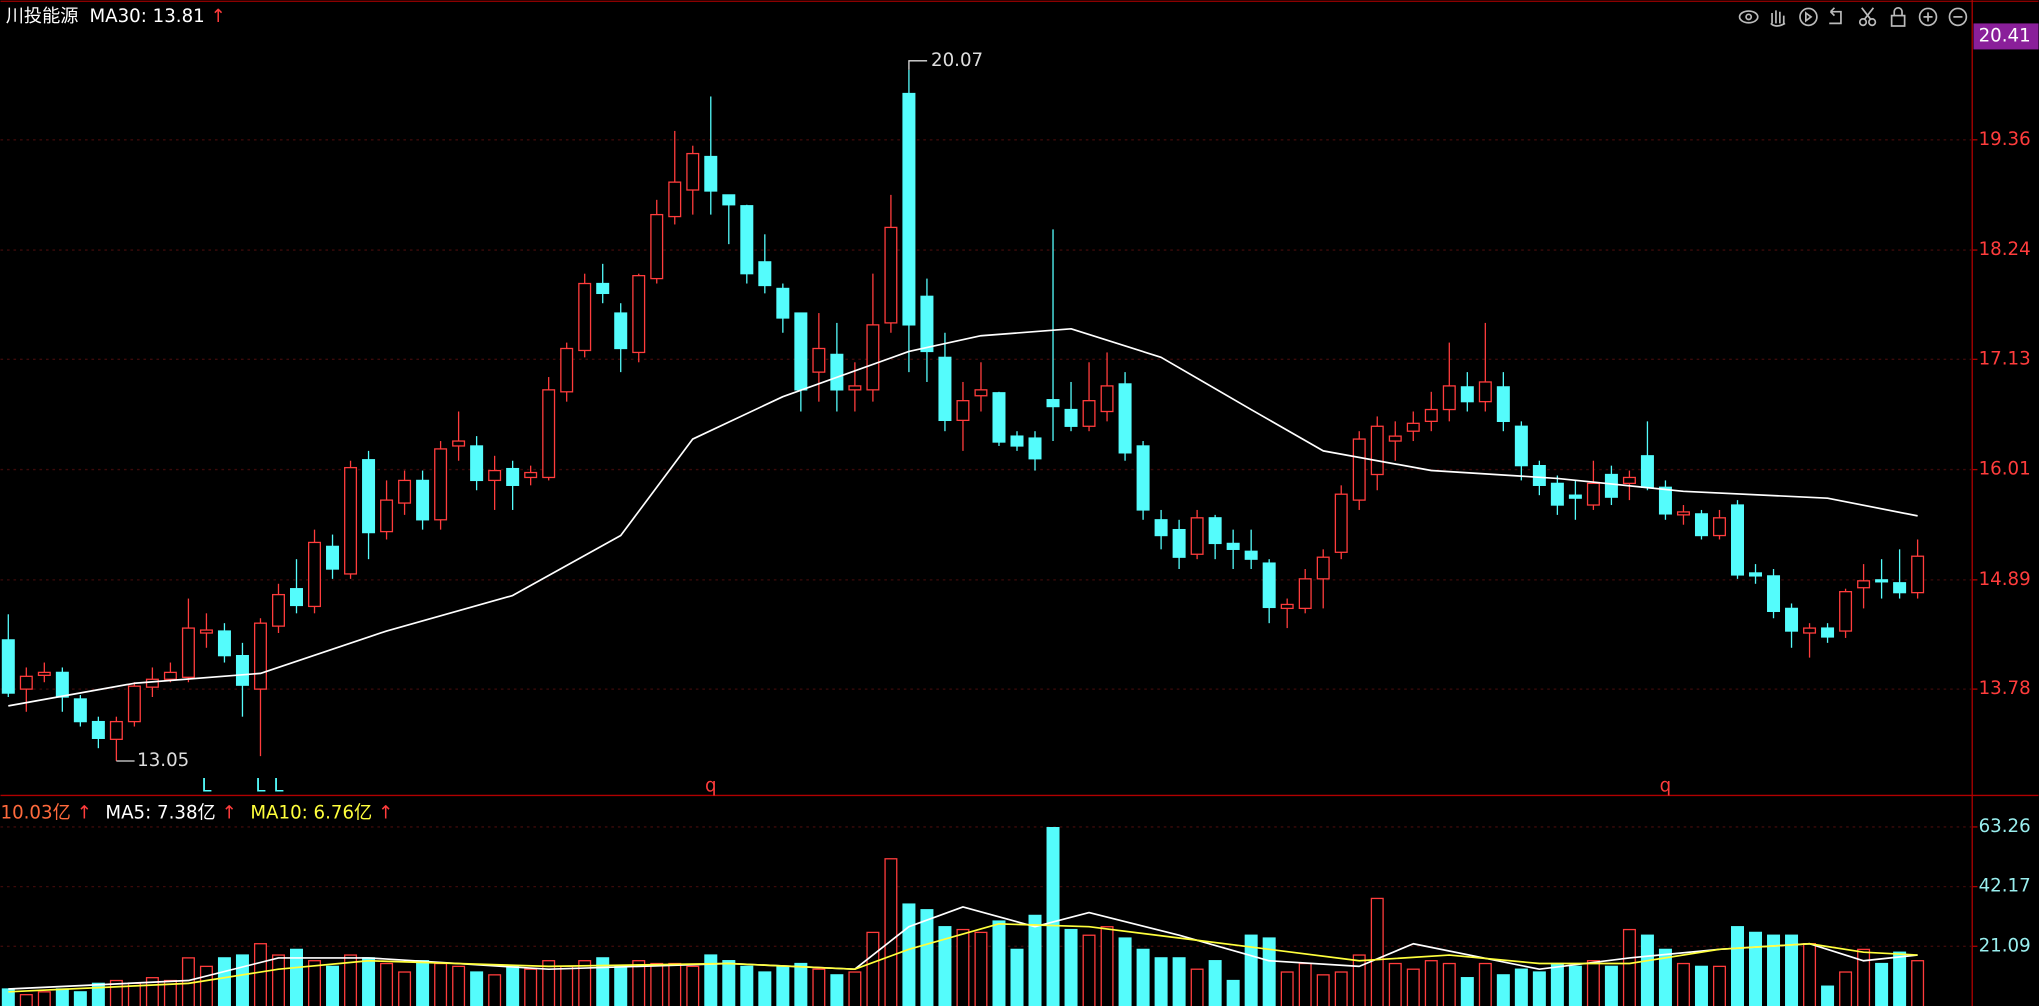  I want to click on pan-button, so click(1778, 18).